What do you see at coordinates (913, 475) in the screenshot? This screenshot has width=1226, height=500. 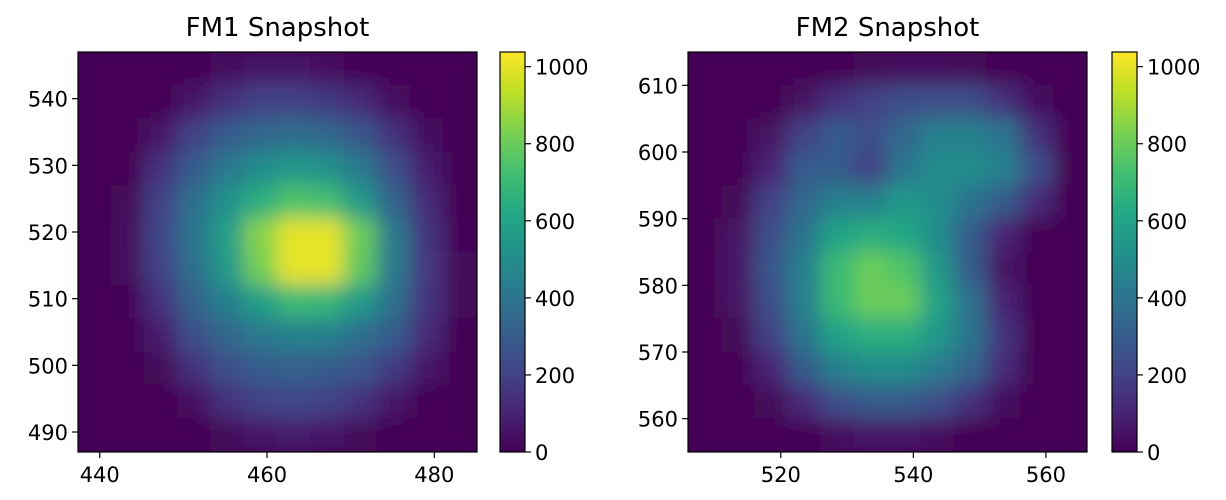 I see `x-tick-label: 540` at bounding box center [913, 475].